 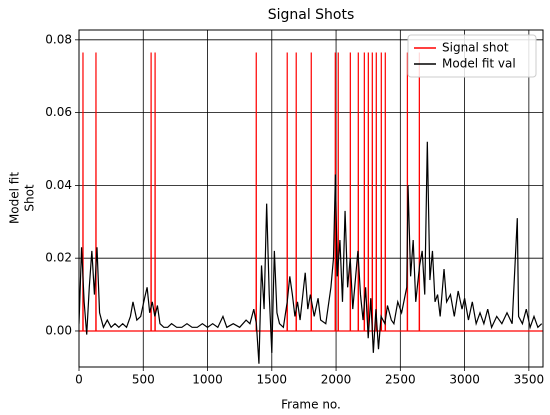 What do you see at coordinates (143, 380) in the screenshot?
I see `x-tick-label: 500` at bounding box center [143, 380].